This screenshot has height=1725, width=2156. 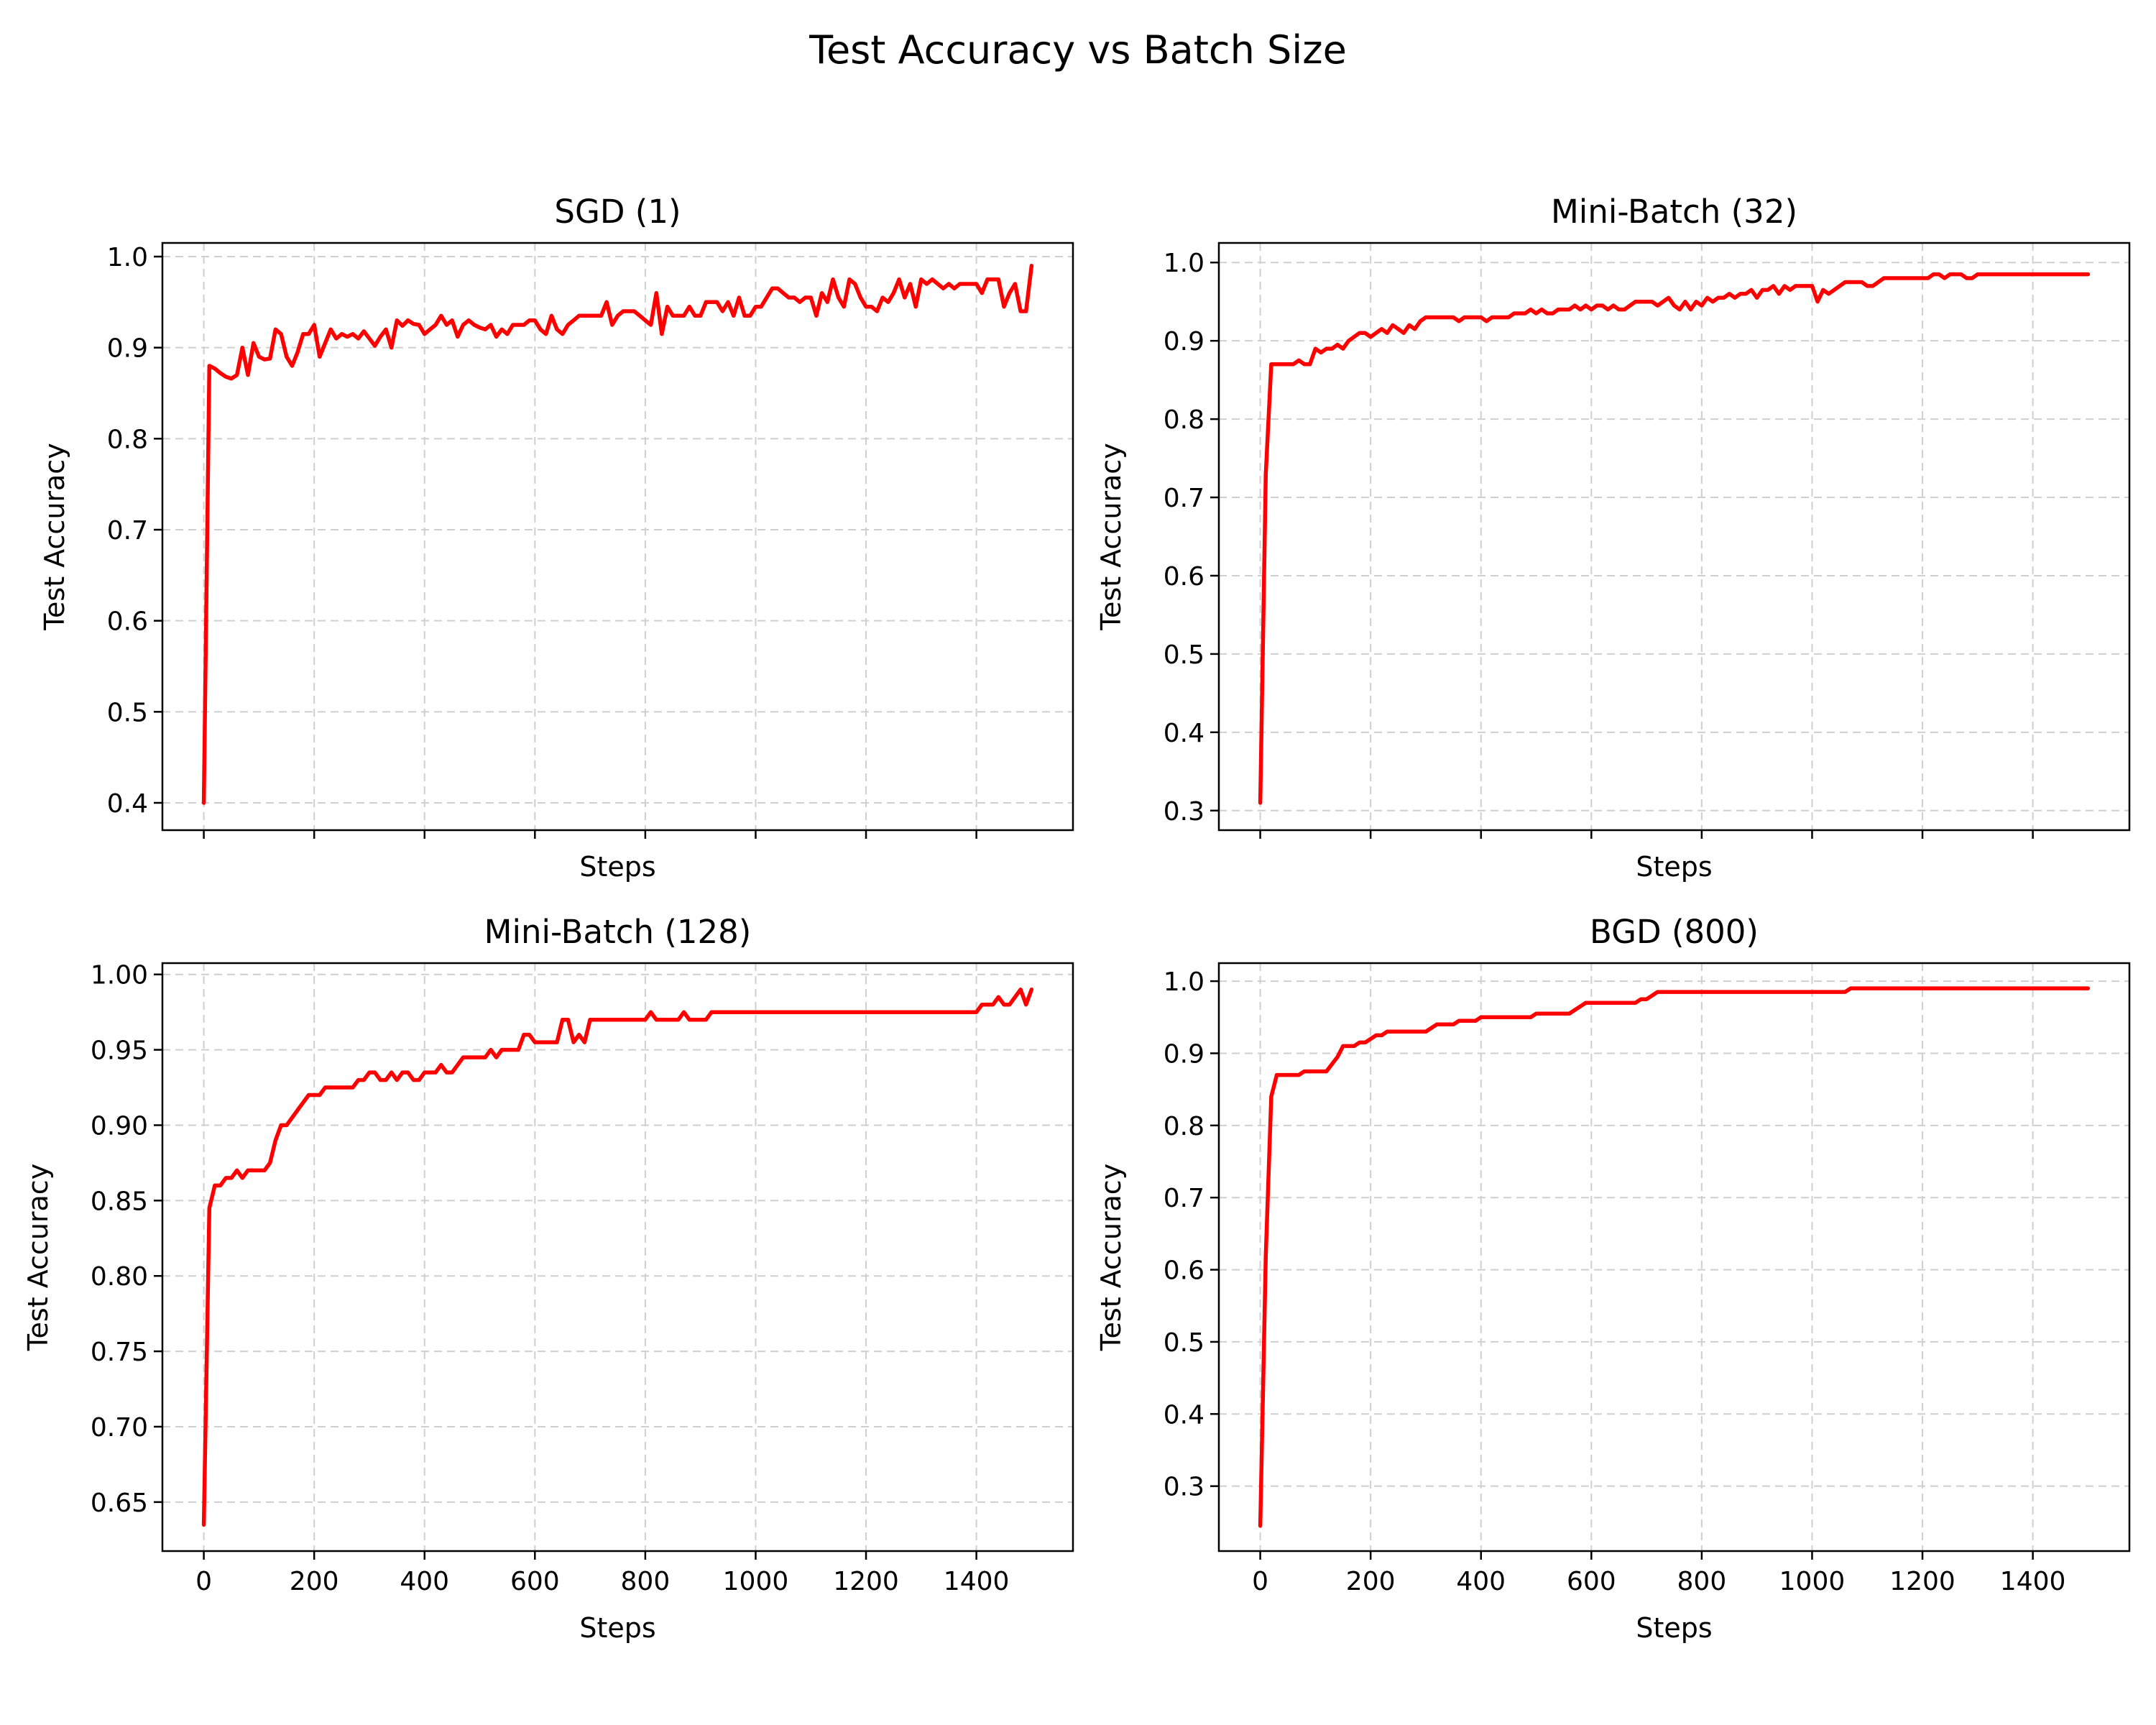 What do you see at coordinates (120, 975) in the screenshot?
I see `y-tick-label: 1.00` at bounding box center [120, 975].